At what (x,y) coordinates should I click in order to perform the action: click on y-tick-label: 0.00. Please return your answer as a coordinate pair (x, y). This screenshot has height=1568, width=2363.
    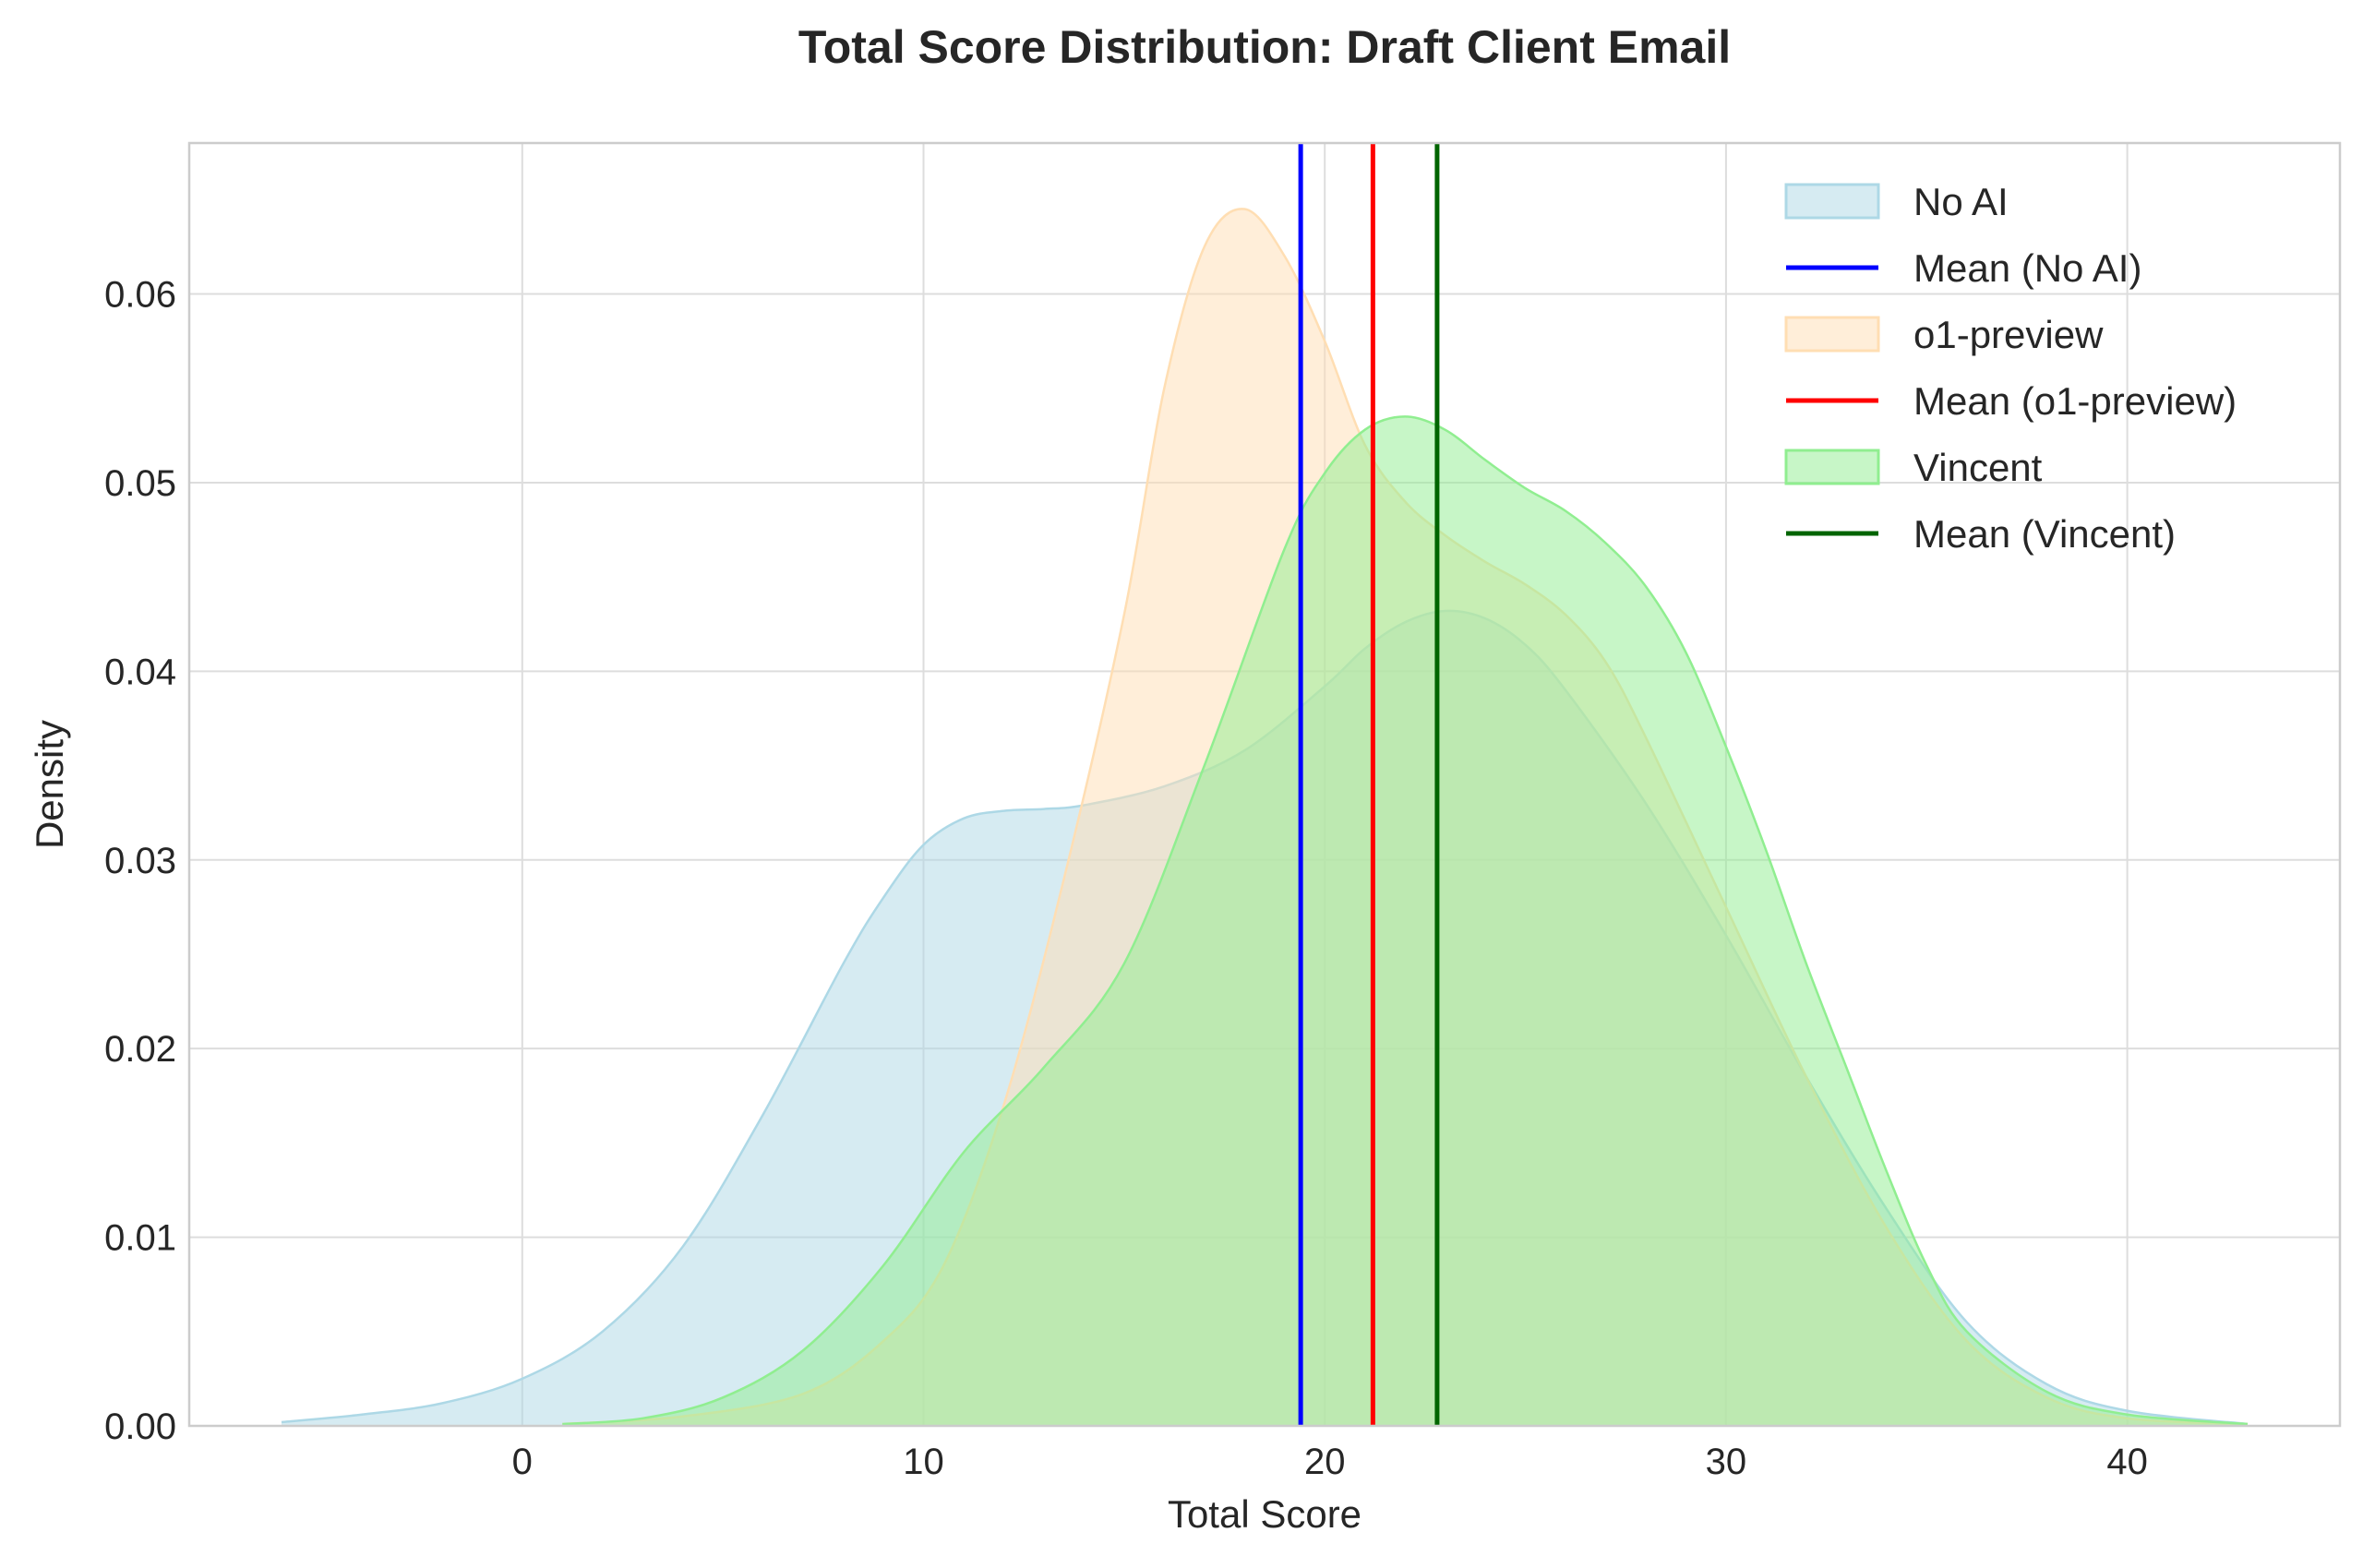
    Looking at the image, I should click on (140, 1426).